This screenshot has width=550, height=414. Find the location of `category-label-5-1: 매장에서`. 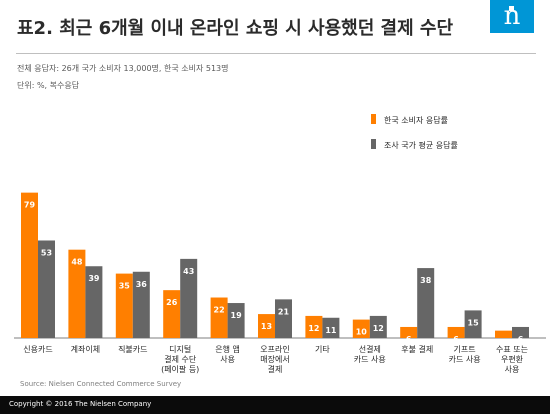

category-label-5-1: 매장에서 is located at coordinates (274, 359).